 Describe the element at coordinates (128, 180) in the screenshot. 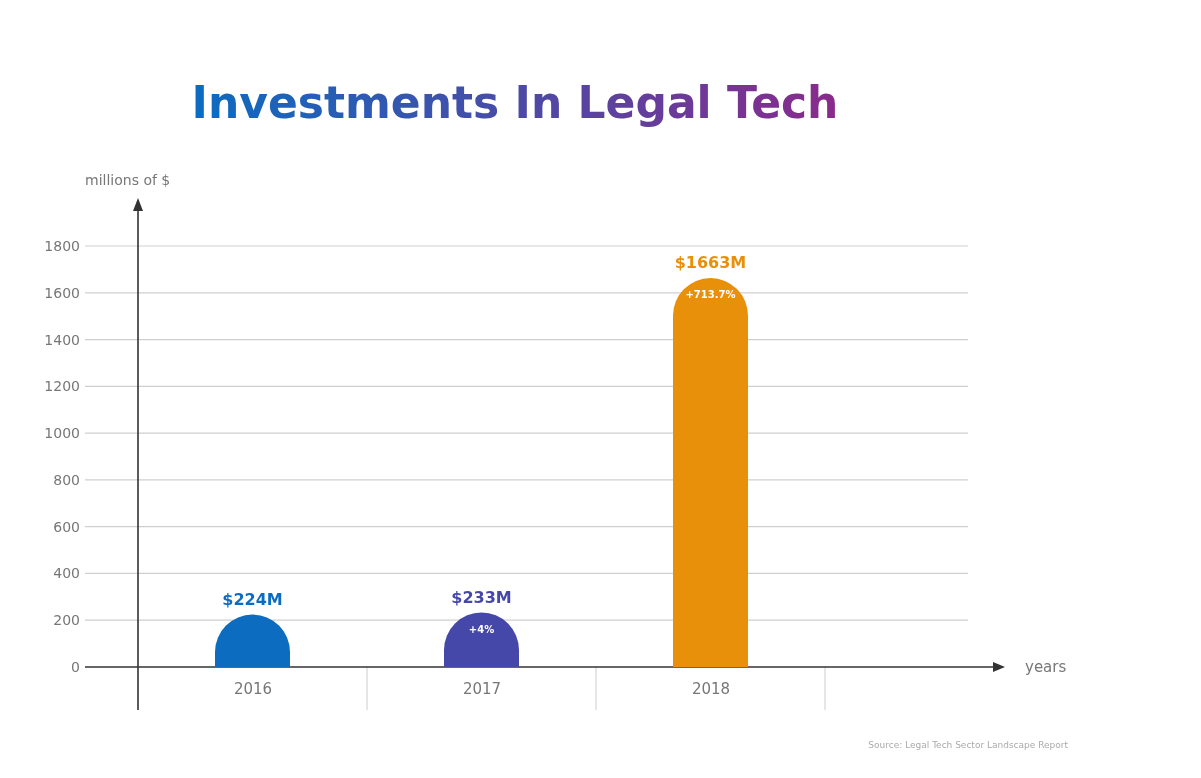

I see `y-axis-title: millions of $` at that location.